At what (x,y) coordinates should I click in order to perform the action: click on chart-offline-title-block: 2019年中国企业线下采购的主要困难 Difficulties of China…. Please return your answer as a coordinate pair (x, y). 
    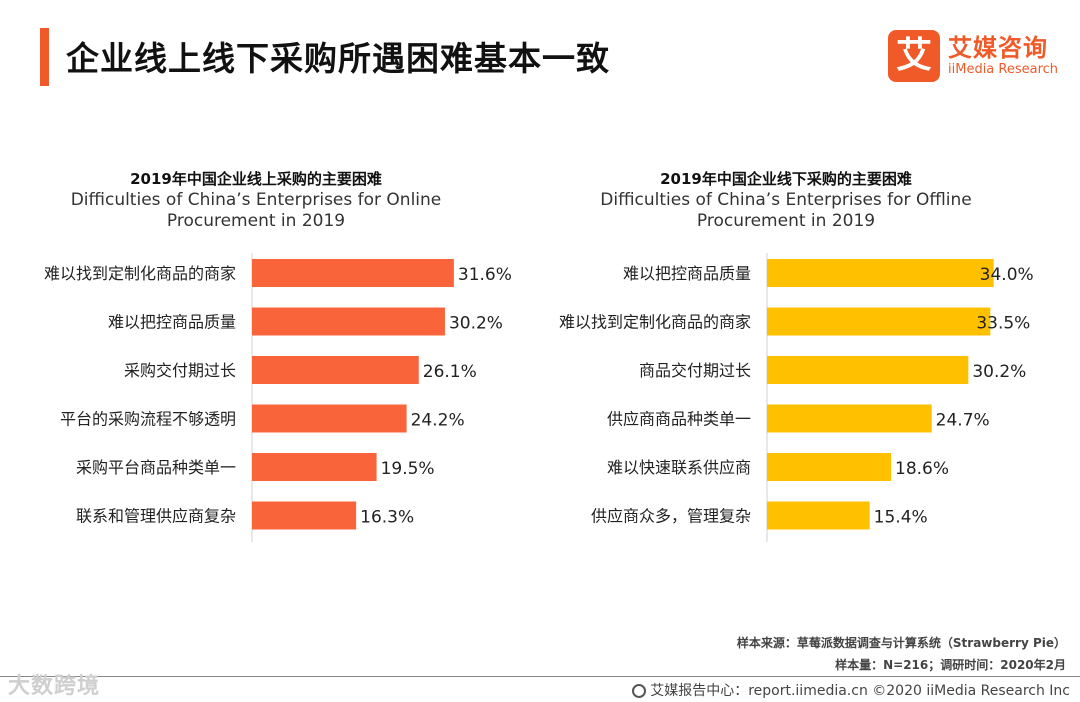
    Looking at the image, I should click on (786, 200).